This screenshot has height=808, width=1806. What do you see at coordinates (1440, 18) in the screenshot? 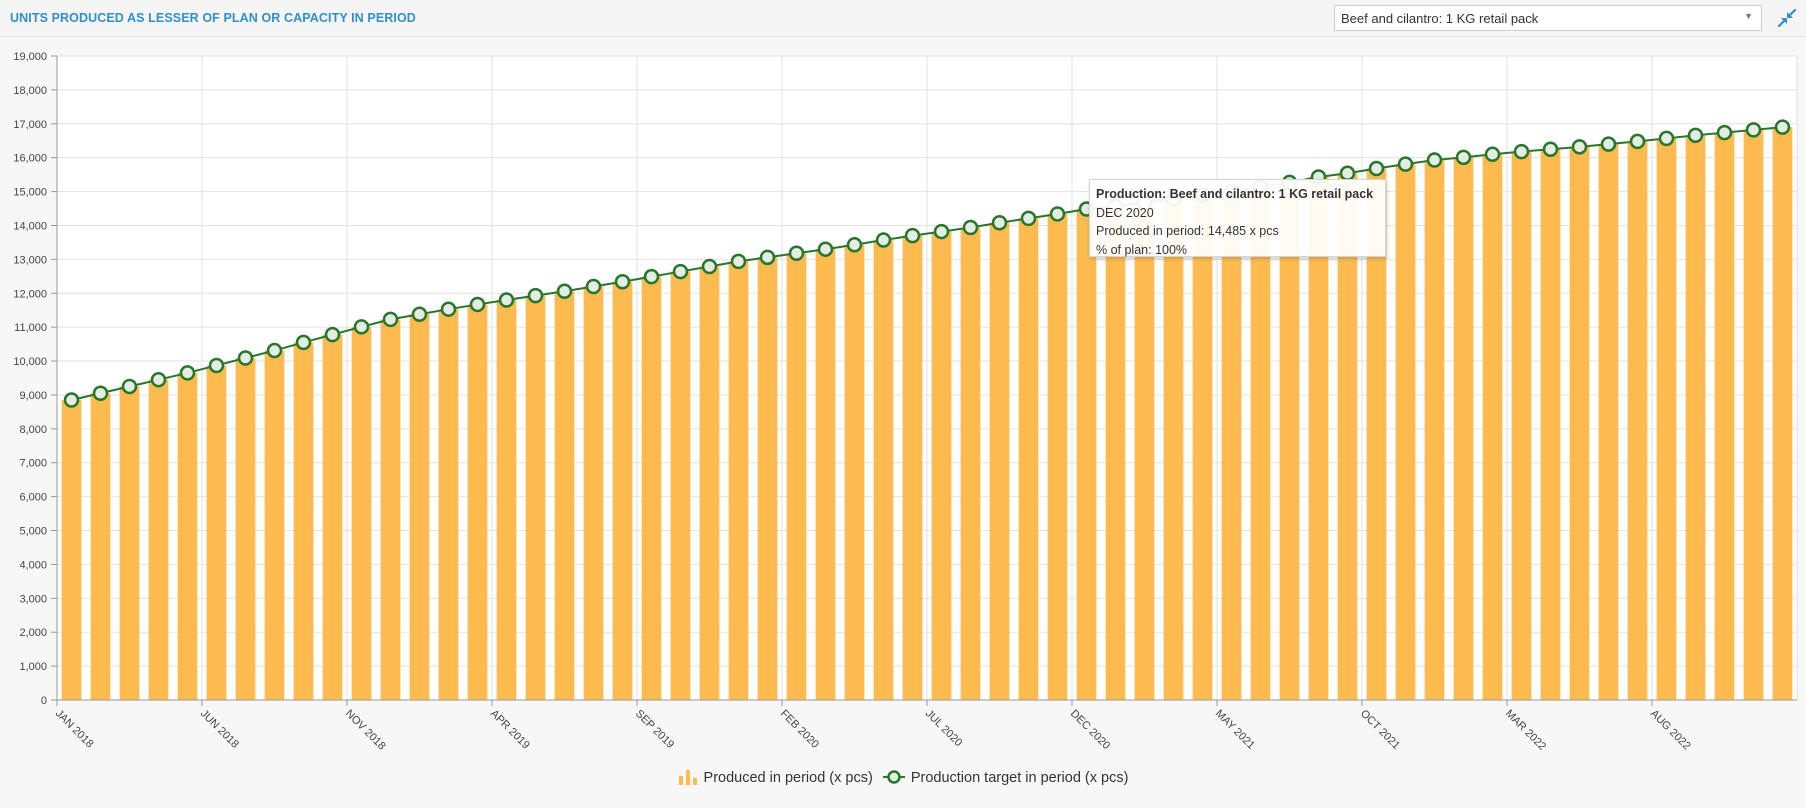
I see `product-select-value: Beef and cilantro: 1 KG retail pack` at bounding box center [1440, 18].